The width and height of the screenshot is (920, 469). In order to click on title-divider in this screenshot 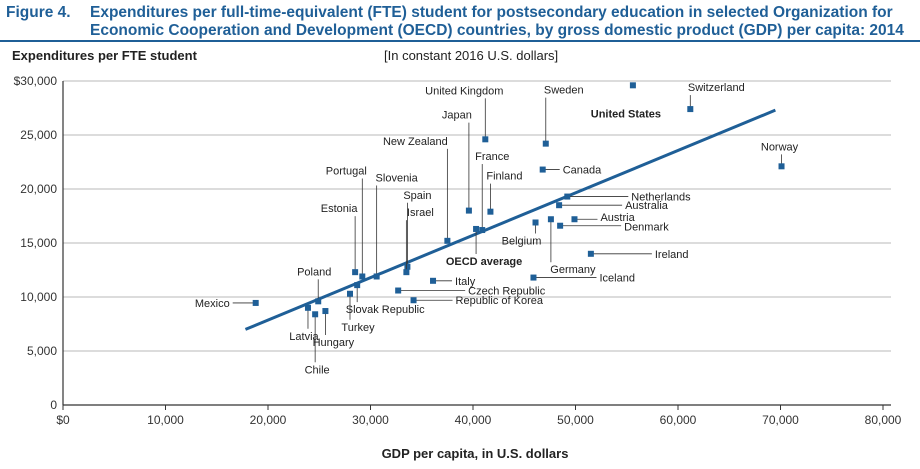, I will do `click(460, 41)`.